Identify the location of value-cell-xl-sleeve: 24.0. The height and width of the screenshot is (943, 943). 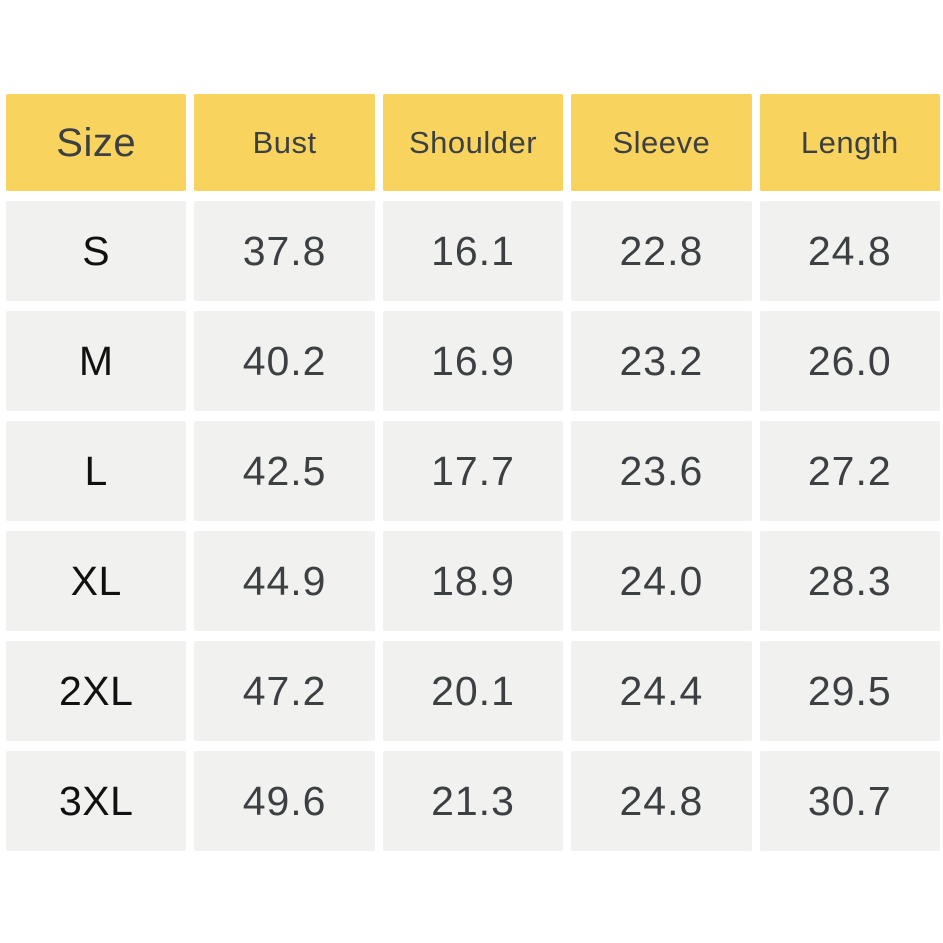
(661, 581).